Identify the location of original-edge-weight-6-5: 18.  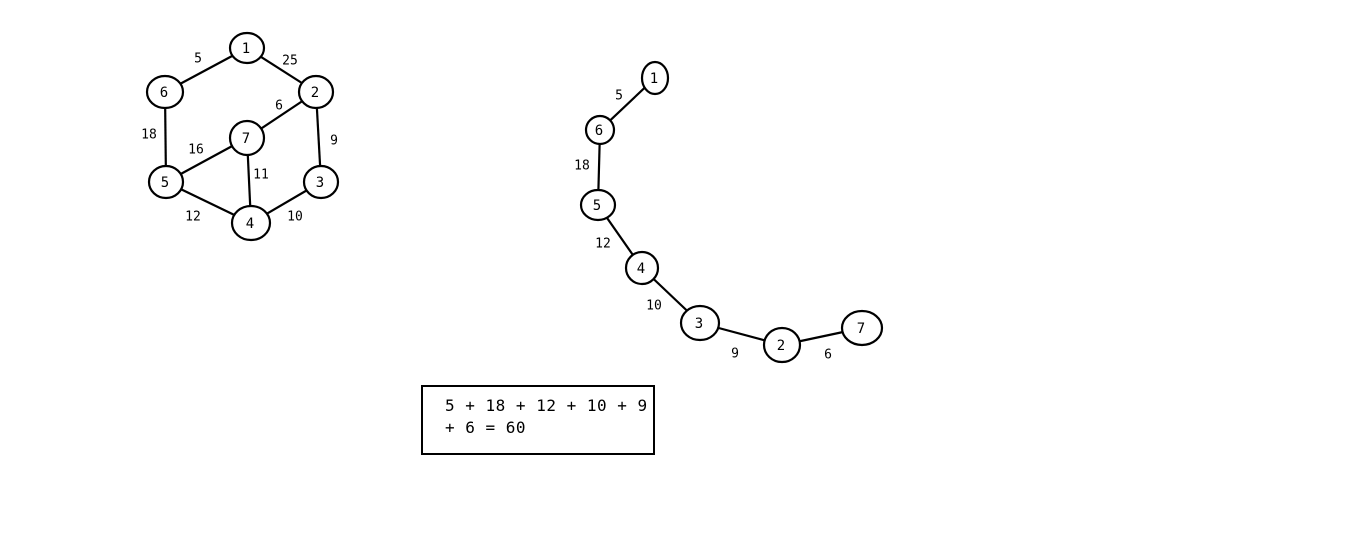
(149, 135).